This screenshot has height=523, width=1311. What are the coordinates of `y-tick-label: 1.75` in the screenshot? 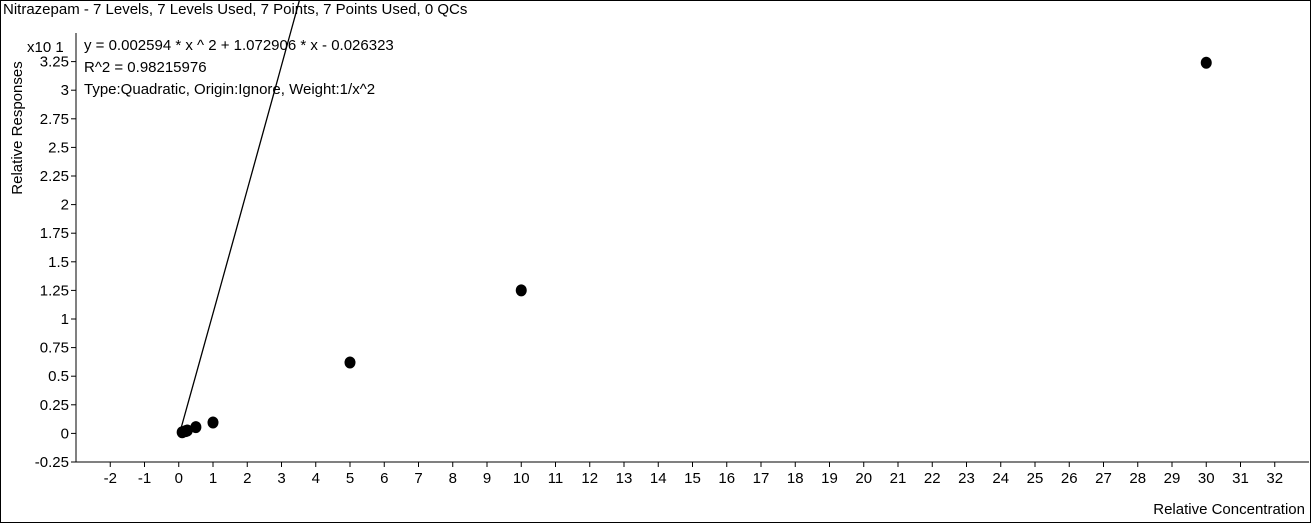 It's located at (54, 233).